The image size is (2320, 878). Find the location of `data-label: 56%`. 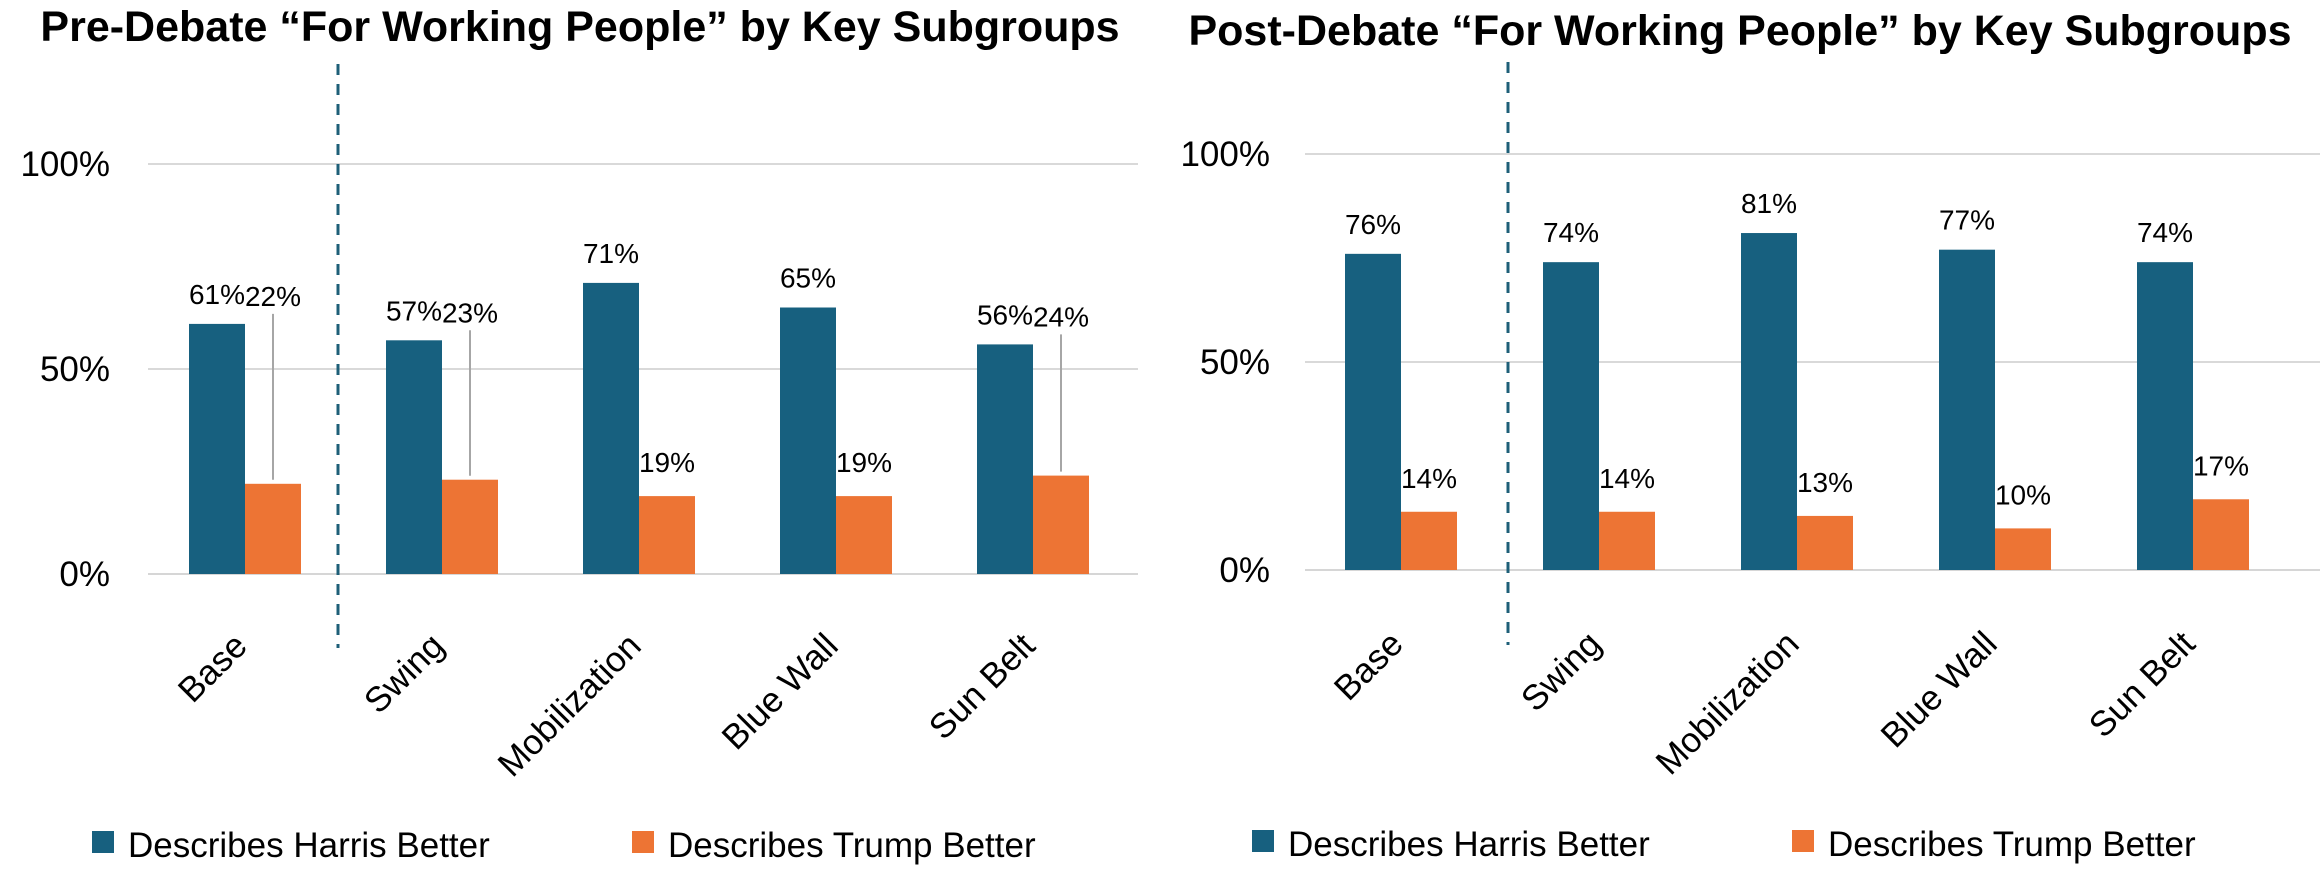

data-label: 56% is located at coordinates (1005, 314).